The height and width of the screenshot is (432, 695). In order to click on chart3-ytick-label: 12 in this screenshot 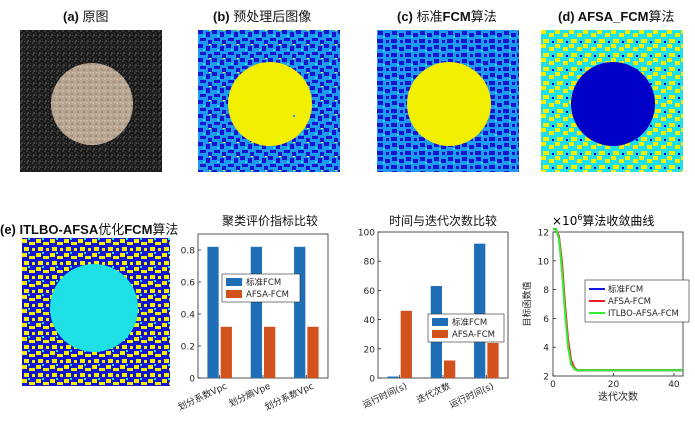, I will do `click(543, 234)`.